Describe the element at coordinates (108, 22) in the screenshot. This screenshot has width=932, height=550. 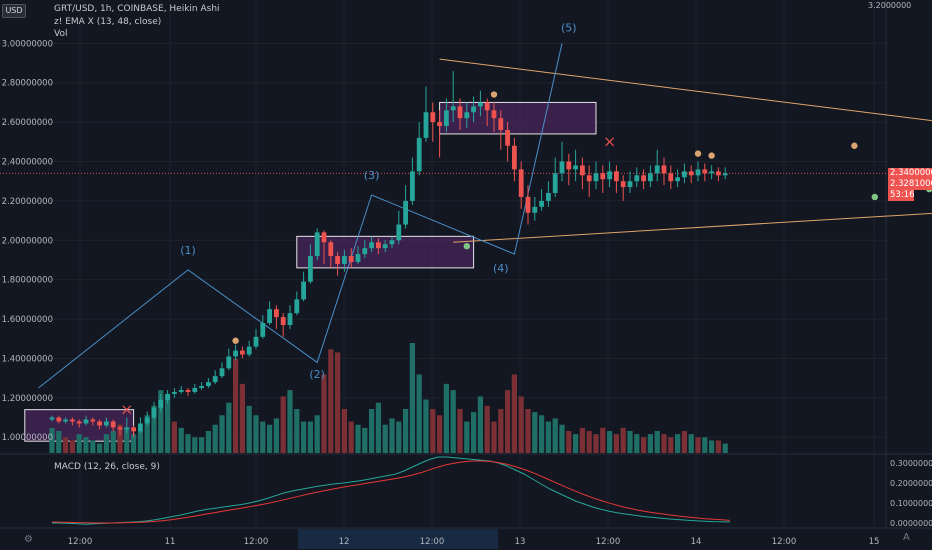
I see `ema-indicator-label: z! EMA X (13, 48, close)` at that location.